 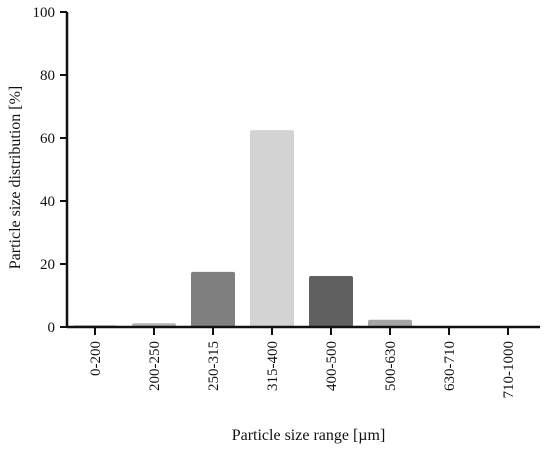 I want to click on y-tick-label: 80, so click(x=47, y=76).